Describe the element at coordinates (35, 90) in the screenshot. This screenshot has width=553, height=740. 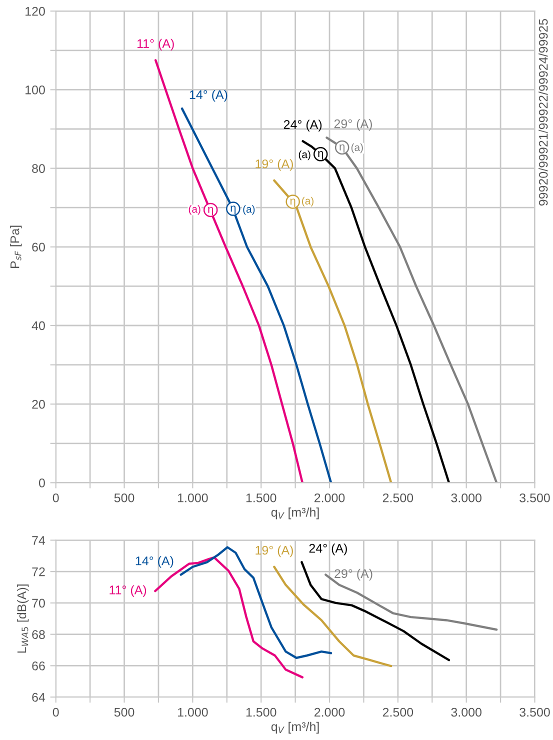
I see `y-tick-label: 100` at that location.